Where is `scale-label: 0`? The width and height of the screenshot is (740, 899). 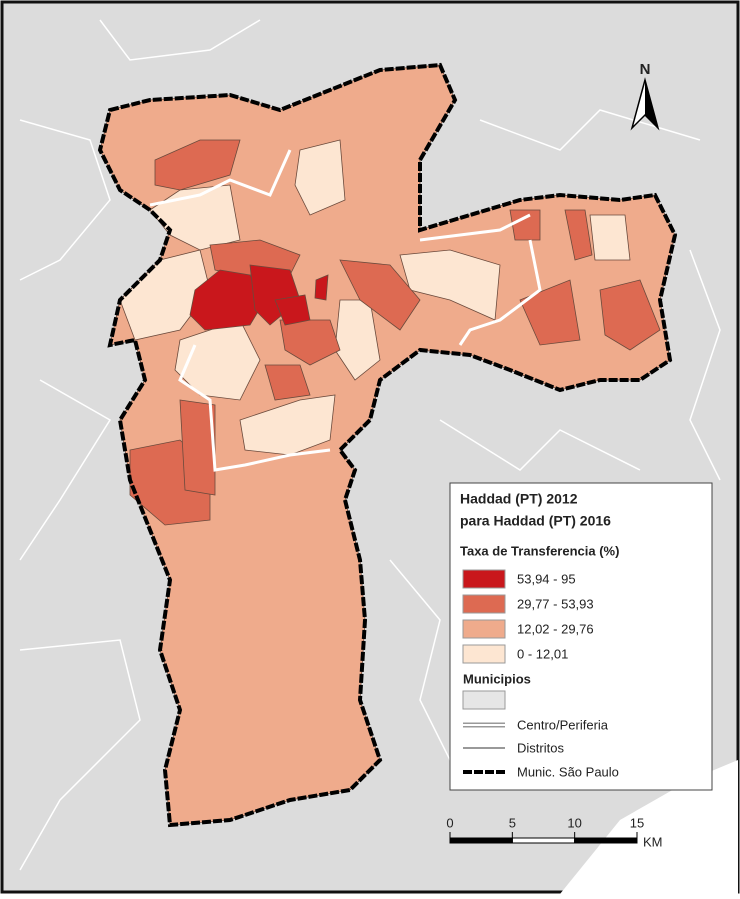 scale-label: 0 is located at coordinates (449, 822).